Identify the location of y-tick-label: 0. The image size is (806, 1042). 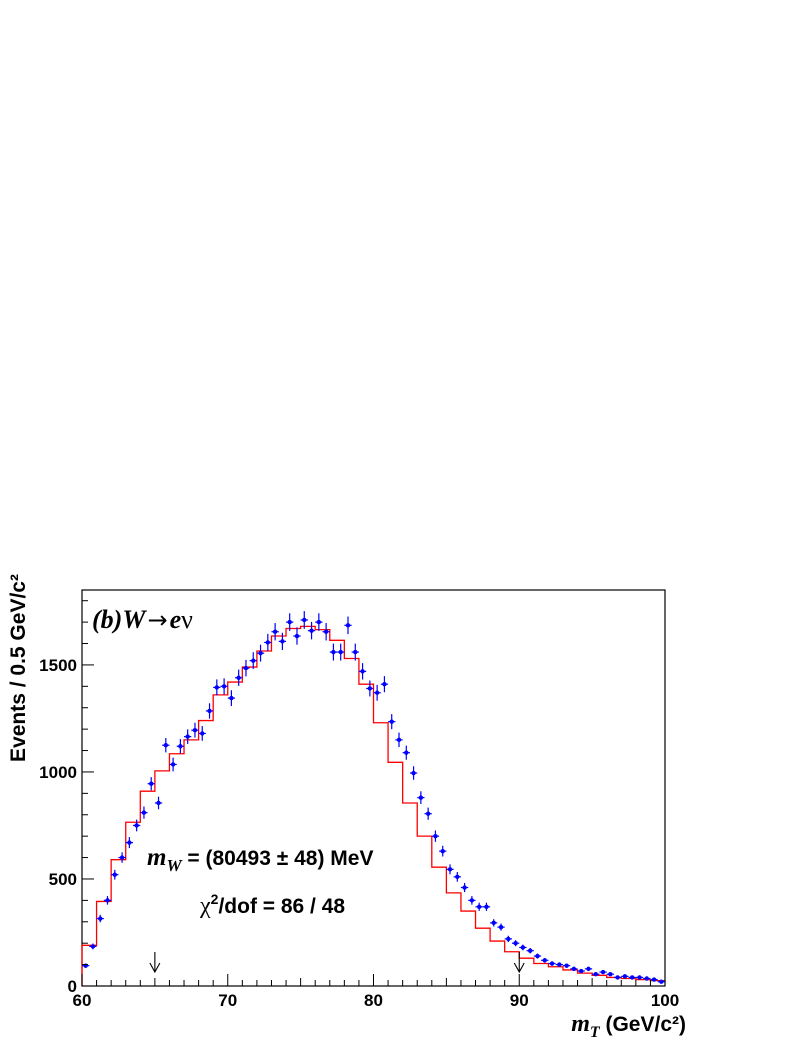
(72, 986).